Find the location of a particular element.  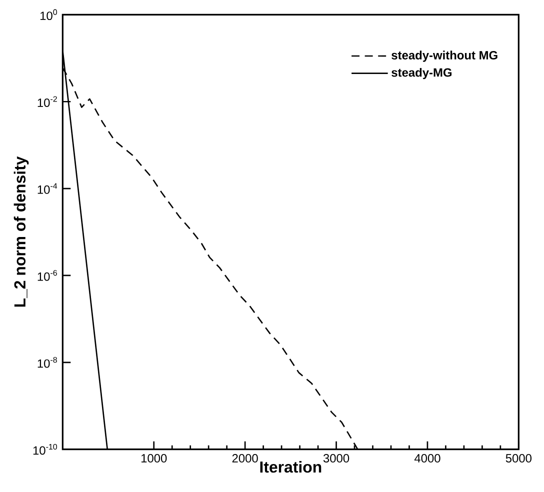

legend-label: steady-MG is located at coordinates (422, 74).